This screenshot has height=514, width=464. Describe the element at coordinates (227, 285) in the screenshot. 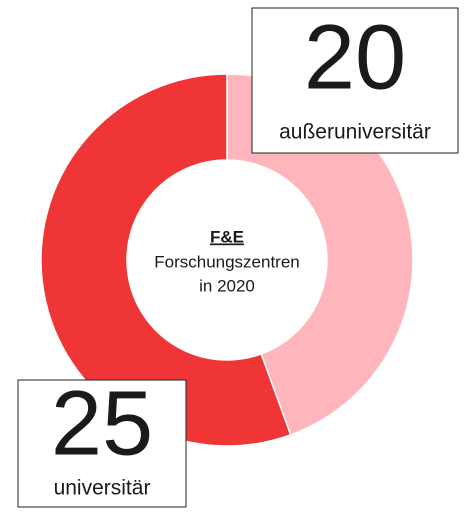

I see `center-subtitle: in 2020` at that location.